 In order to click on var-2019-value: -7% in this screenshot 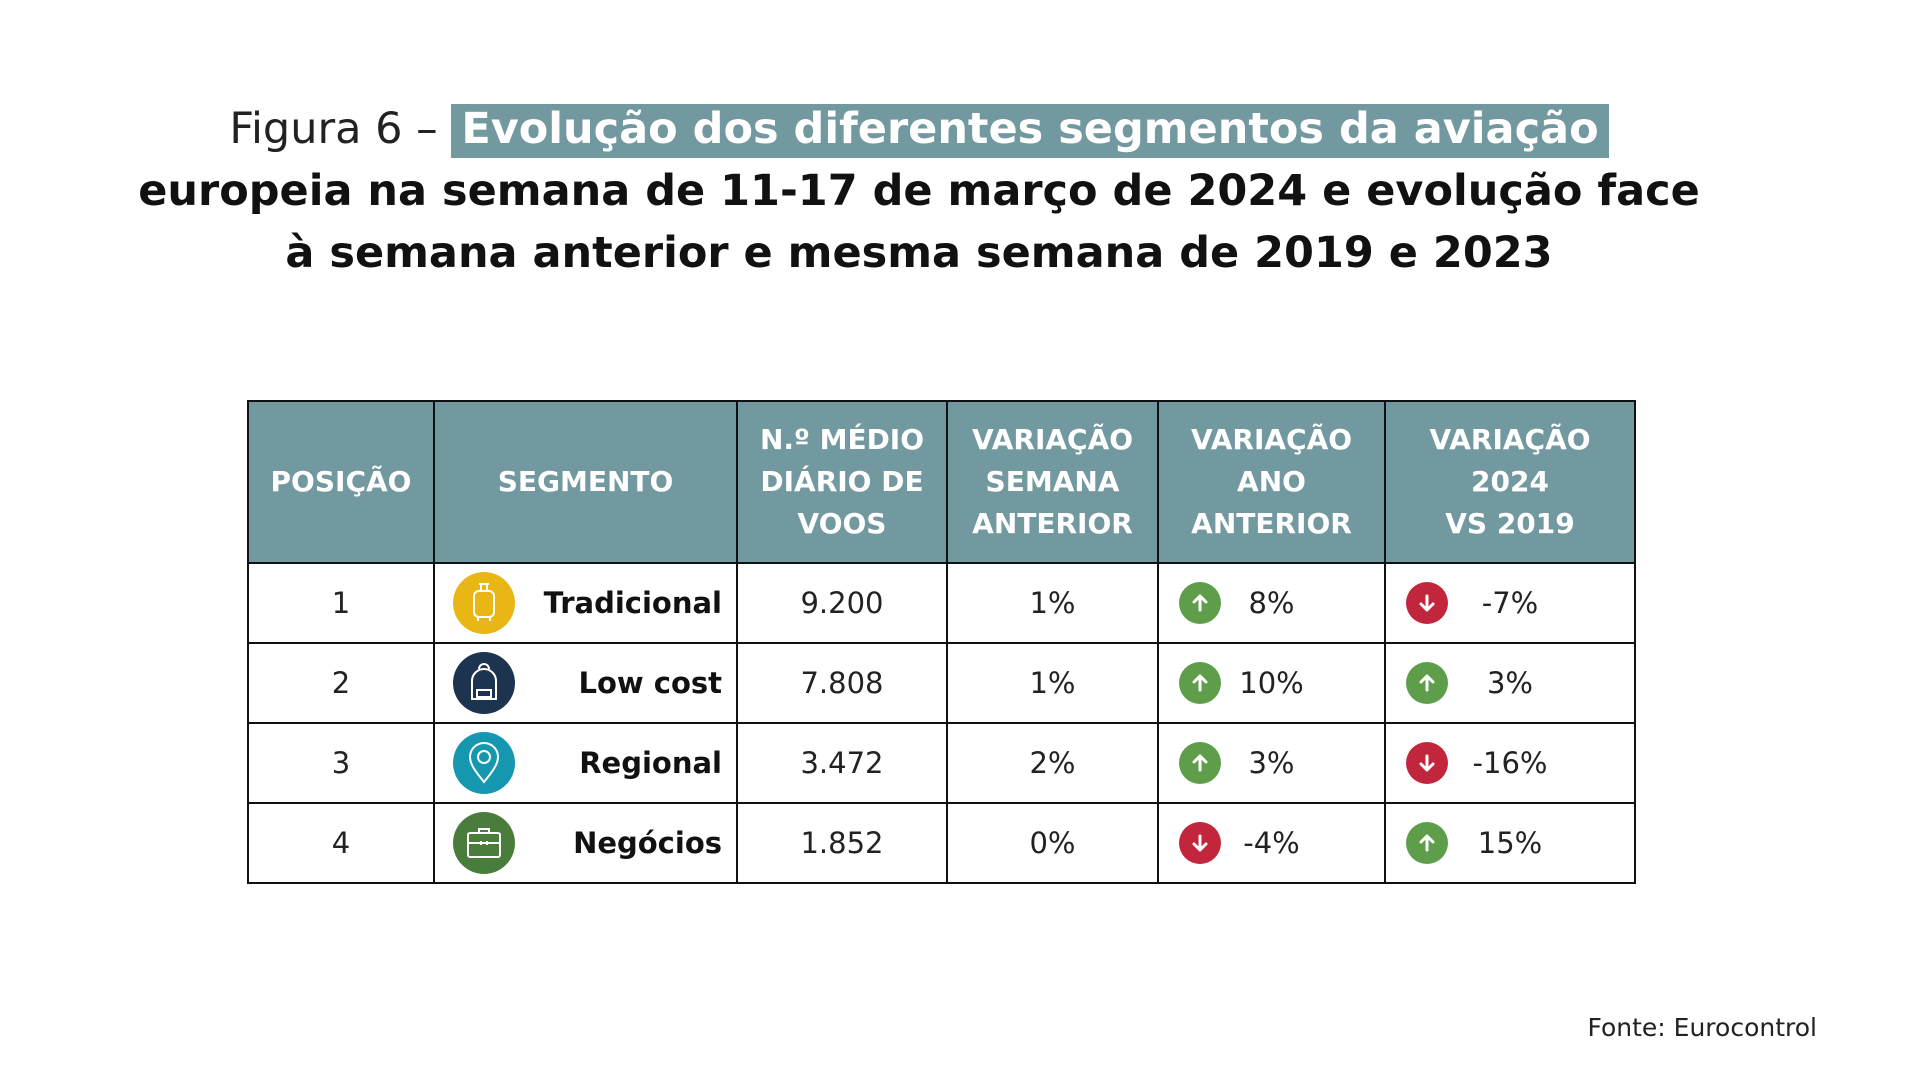, I will do `click(1510, 603)`.